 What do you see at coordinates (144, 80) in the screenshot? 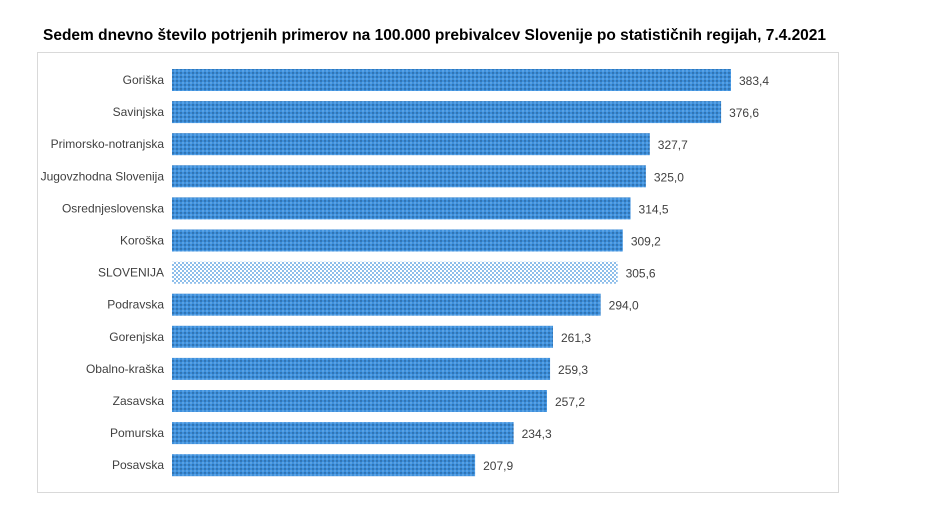
I see `category-label: Goriška` at bounding box center [144, 80].